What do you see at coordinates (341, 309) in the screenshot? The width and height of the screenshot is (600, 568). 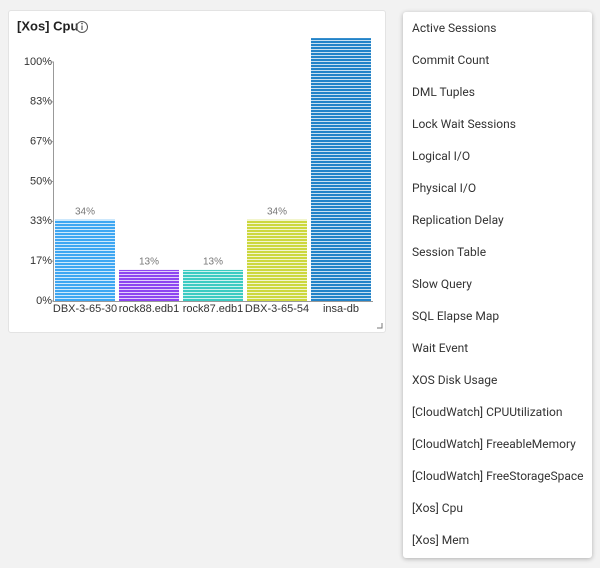 I see `x-tick-label: insa-db` at bounding box center [341, 309].